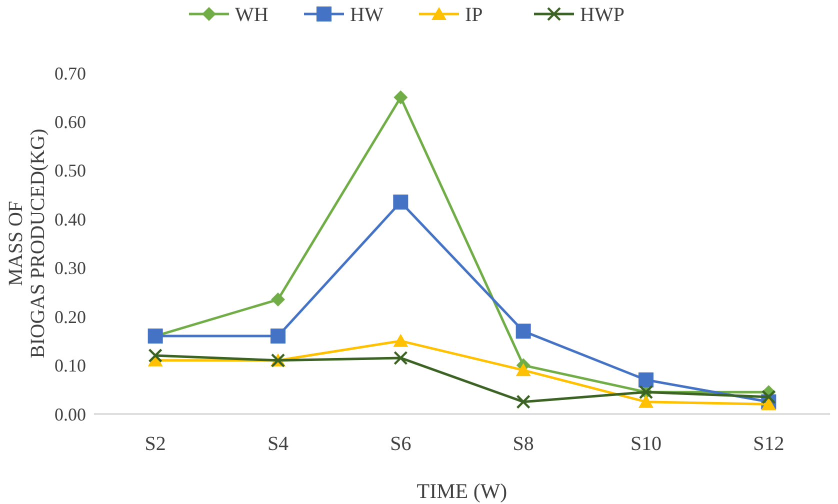  I want to click on y-tick-label: 0.70, so click(70, 73).